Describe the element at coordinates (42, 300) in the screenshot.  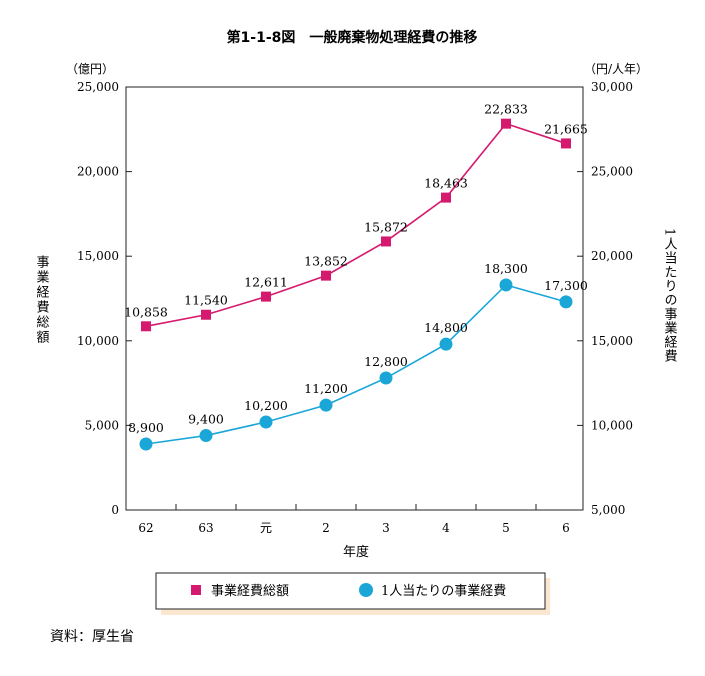
I see `left-axis-title: 事業経費総額` at that location.